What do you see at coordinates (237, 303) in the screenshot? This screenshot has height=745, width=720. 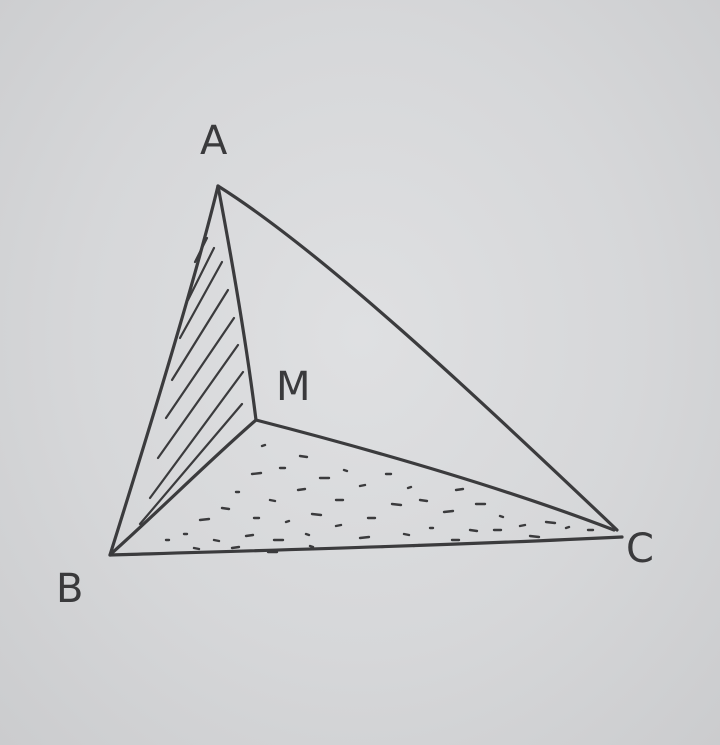 I see `edge-AM` at bounding box center [237, 303].